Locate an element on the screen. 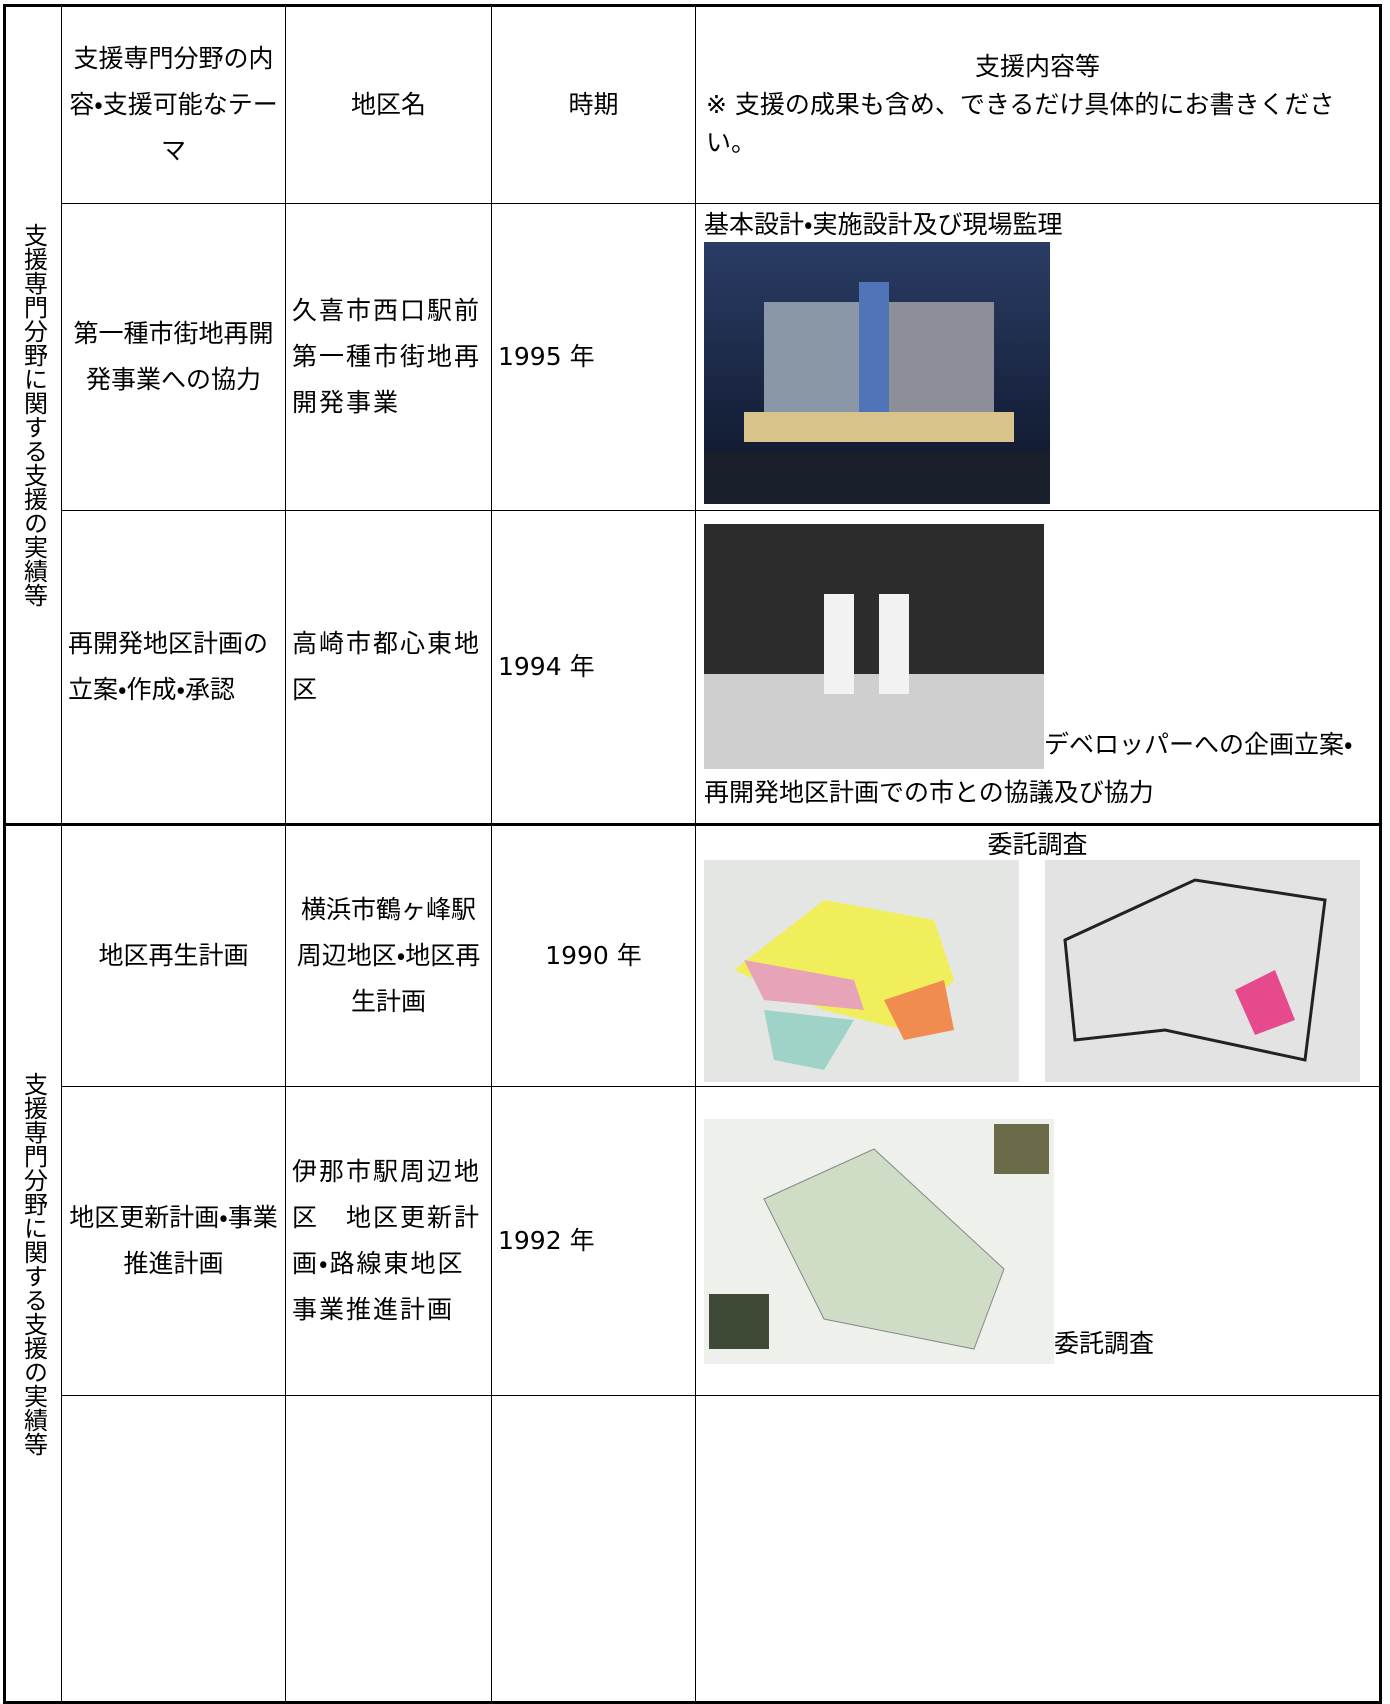 The image size is (1390, 1704). theme: 地区更新計画・事業推進計画 is located at coordinates (173, 1241).